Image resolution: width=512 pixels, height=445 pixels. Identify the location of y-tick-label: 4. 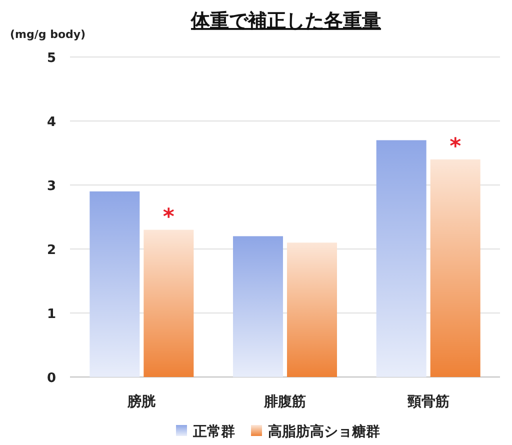
(51, 122).